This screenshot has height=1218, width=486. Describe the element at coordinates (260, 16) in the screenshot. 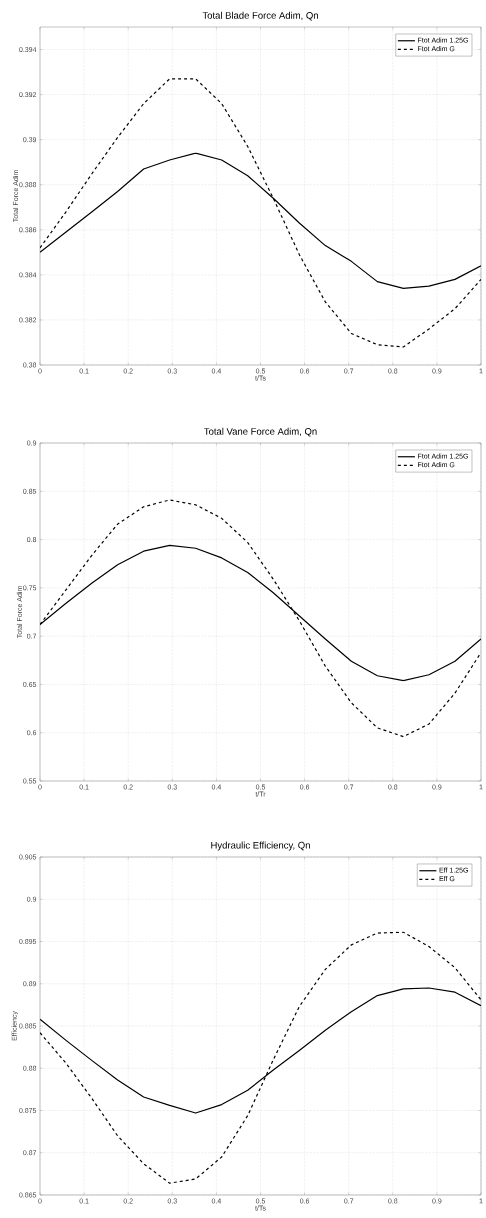

I see `chart-title: Total Blade Force Adim, Qn` at that location.